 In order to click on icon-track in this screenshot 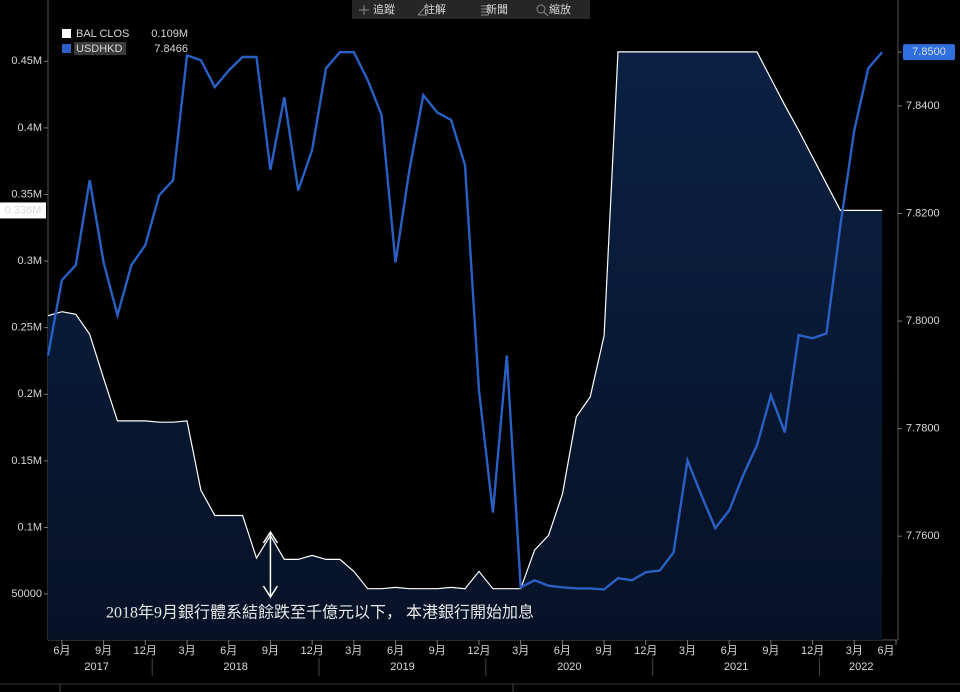, I will do `click(364, 10)`.